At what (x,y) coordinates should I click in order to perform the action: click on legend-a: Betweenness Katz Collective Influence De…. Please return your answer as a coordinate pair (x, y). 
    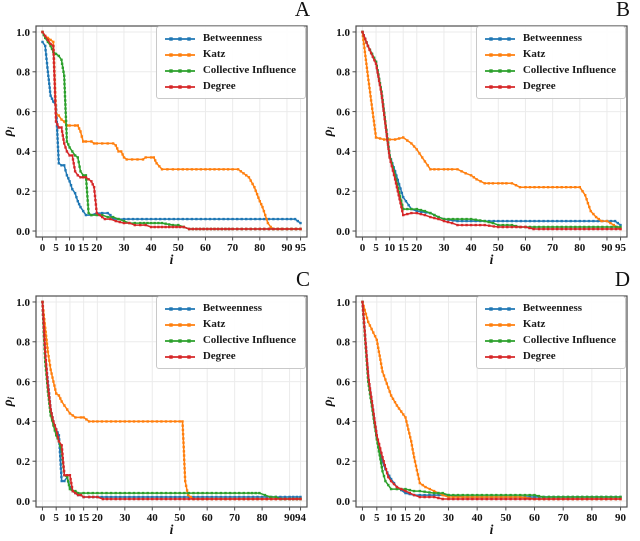
    Looking at the image, I should click on (230, 62).